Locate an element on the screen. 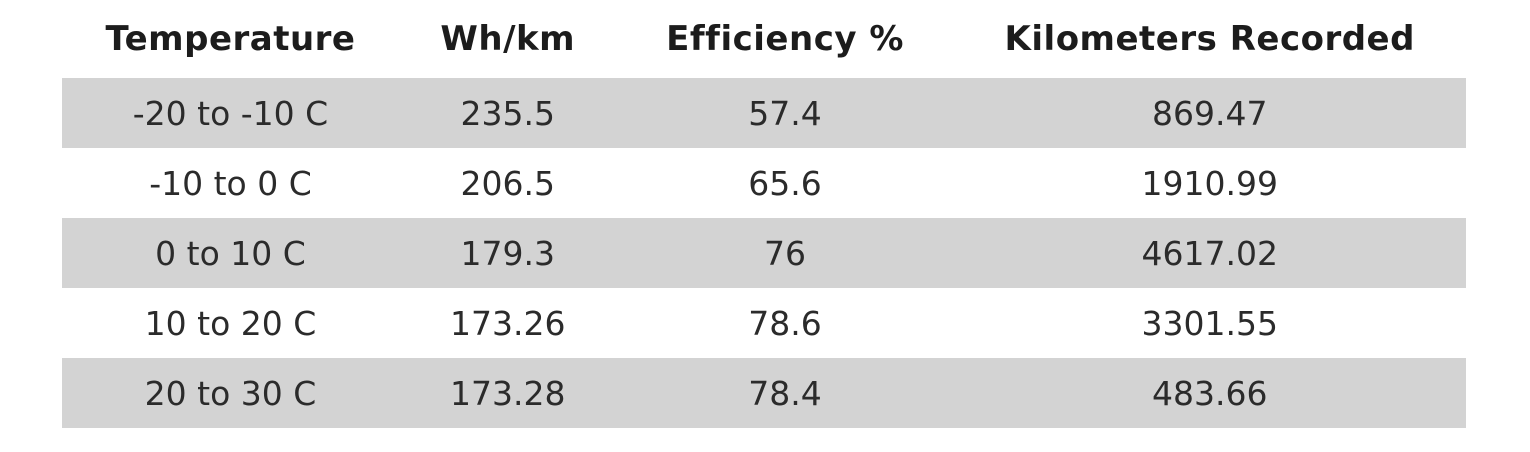 The height and width of the screenshot is (452, 1530). table-cell-efficiency-pct: 65.6 is located at coordinates (785, 183).